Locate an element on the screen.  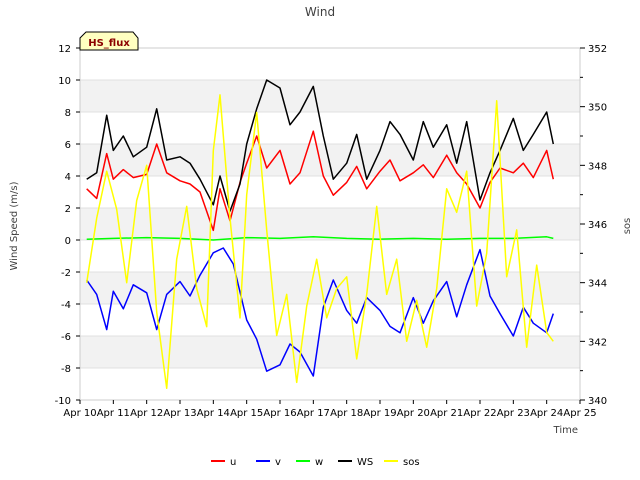
series-line-w is located at coordinates (320, 238).